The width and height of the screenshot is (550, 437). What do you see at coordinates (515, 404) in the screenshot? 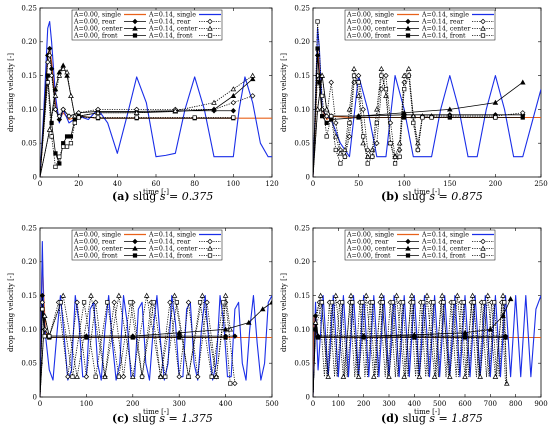
I see `x-tick-label: 800` at bounding box center [515, 404].